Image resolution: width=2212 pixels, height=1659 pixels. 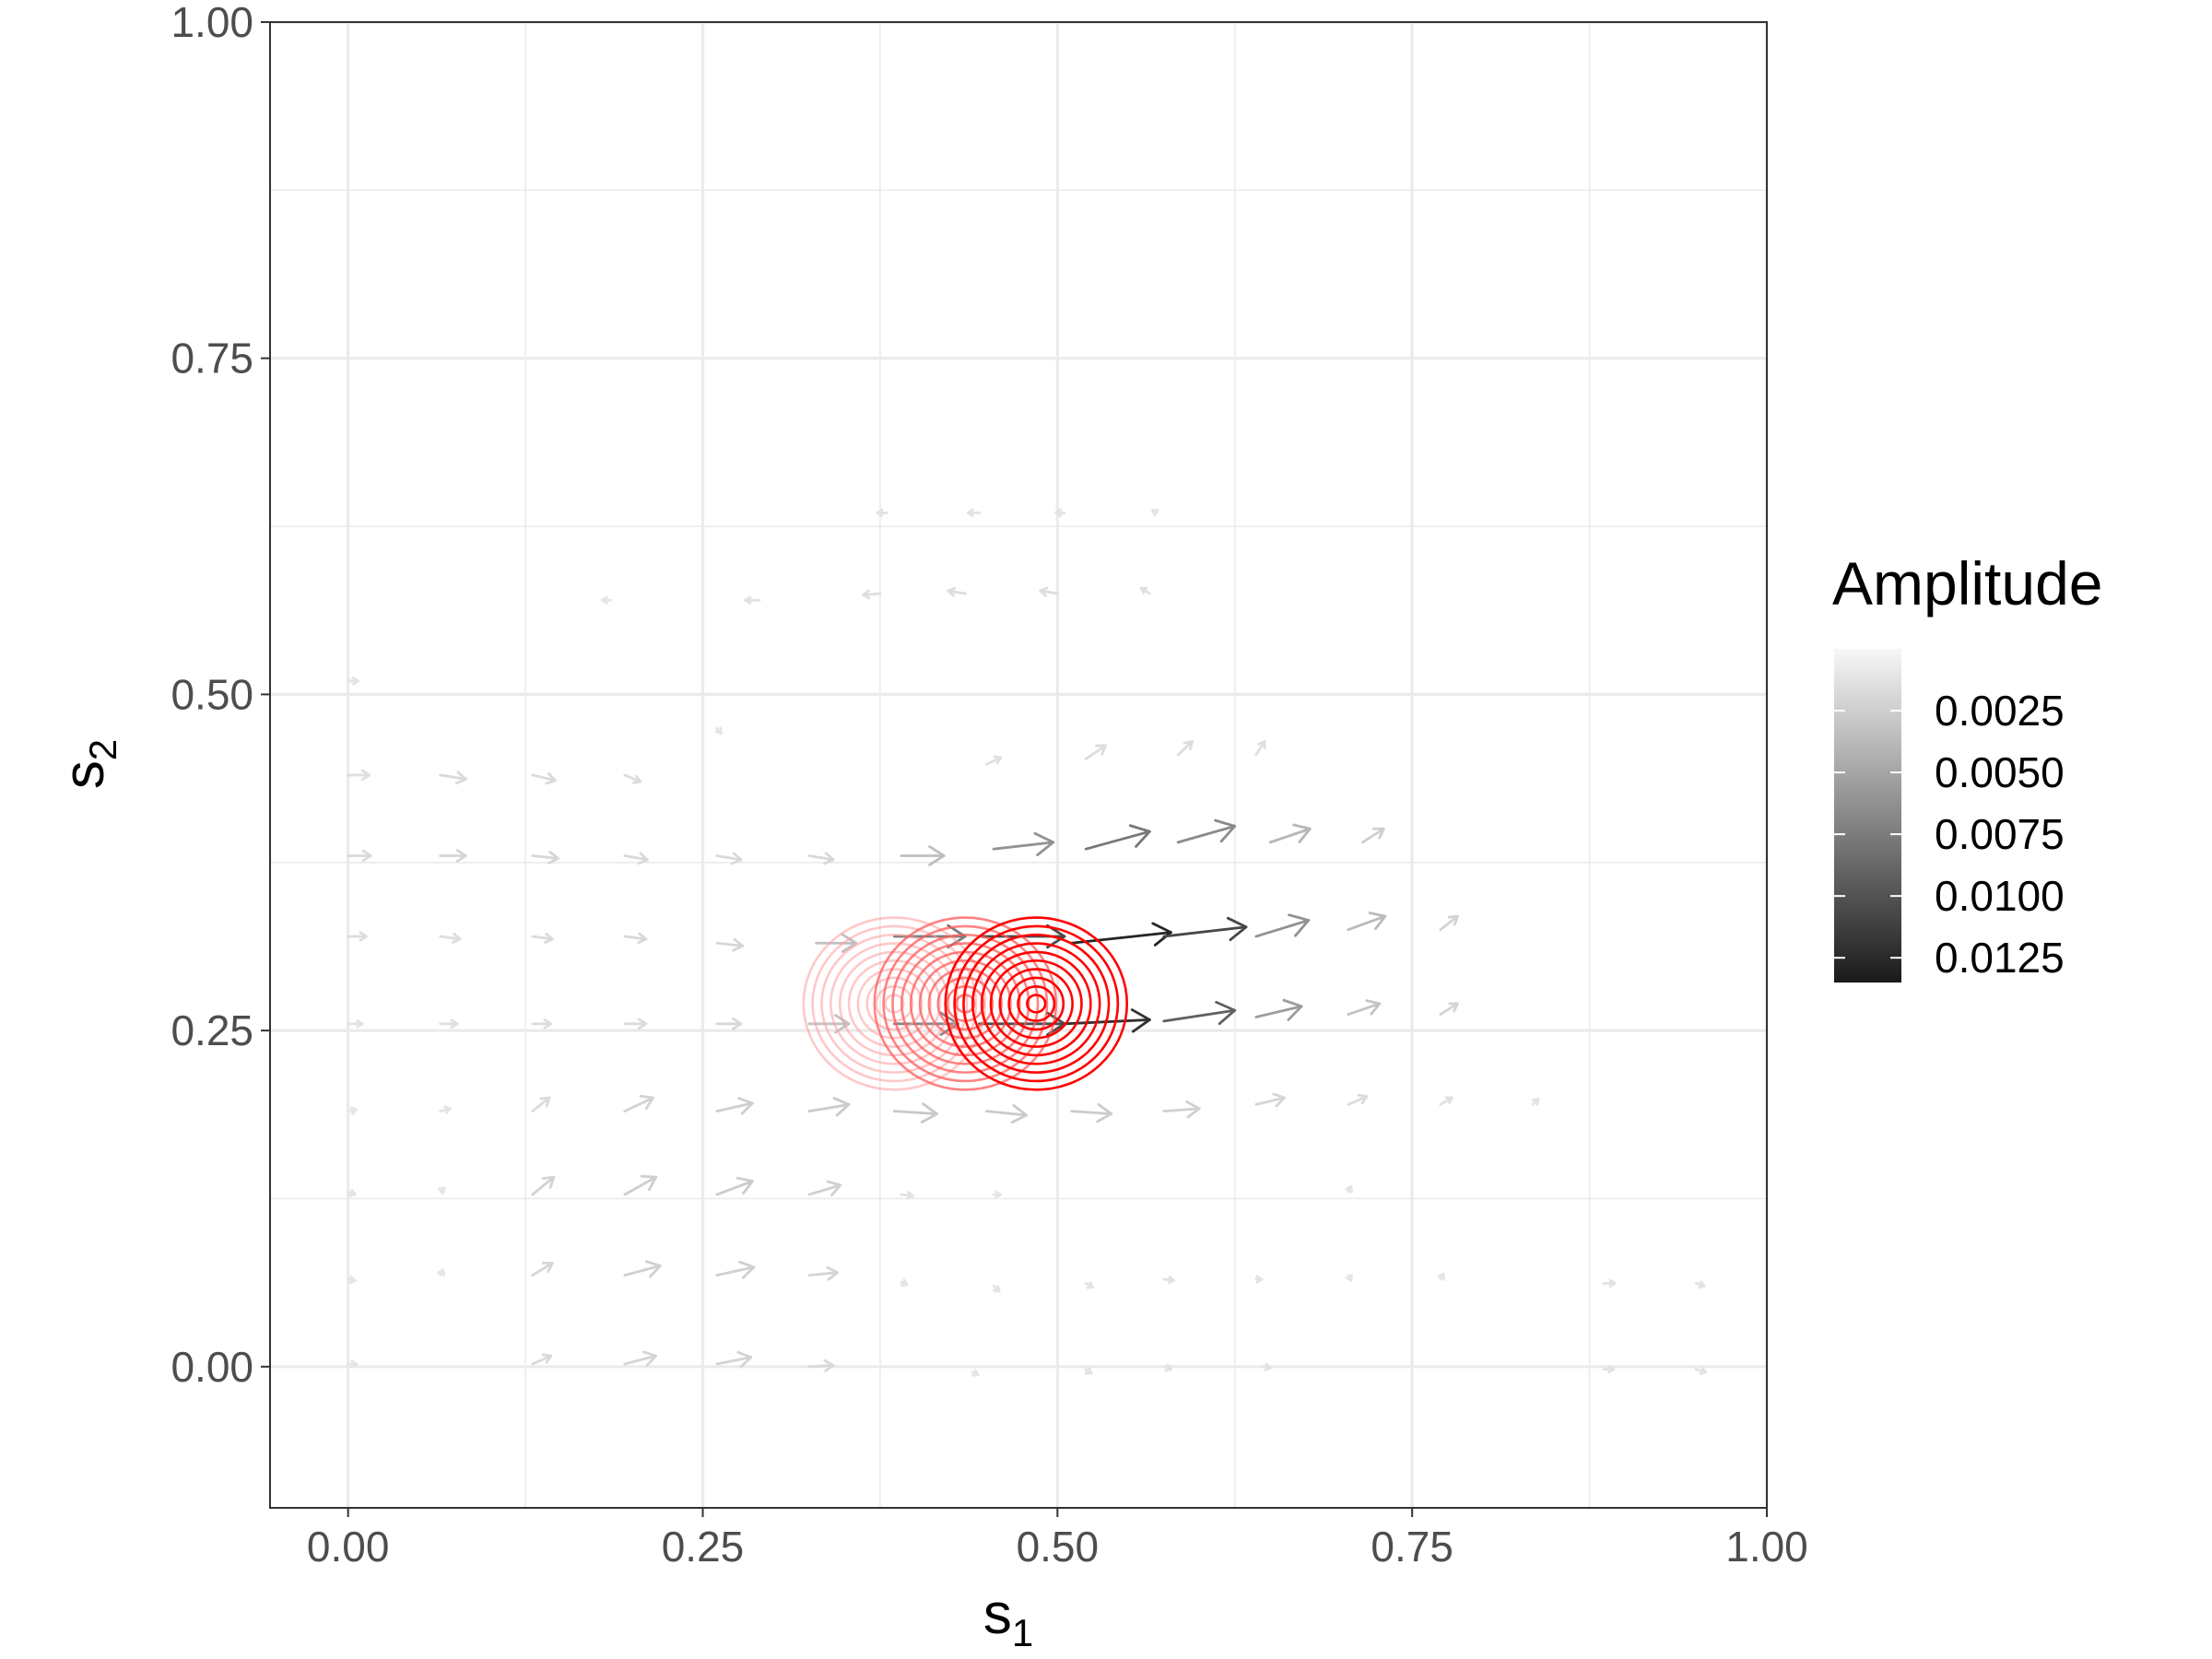 What do you see at coordinates (348, 1547) in the screenshot?
I see `x-tick-label: 0.00` at bounding box center [348, 1547].